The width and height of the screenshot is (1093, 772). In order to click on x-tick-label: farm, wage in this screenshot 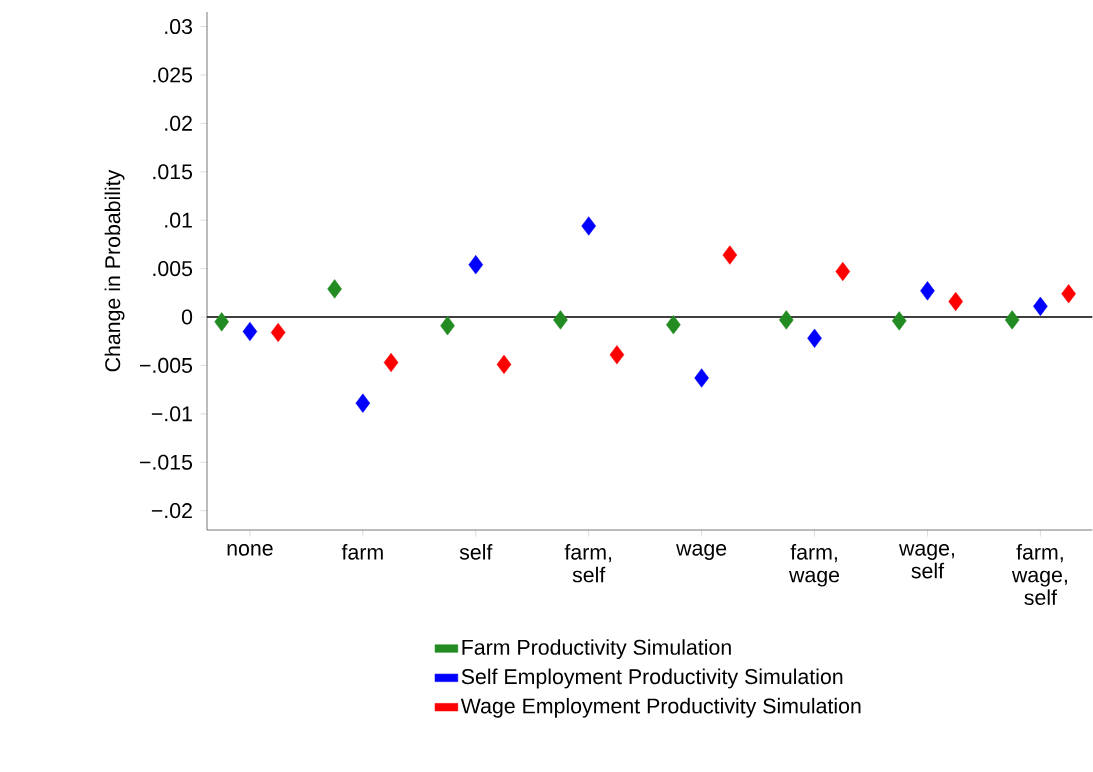, I will do `click(814, 565)`.